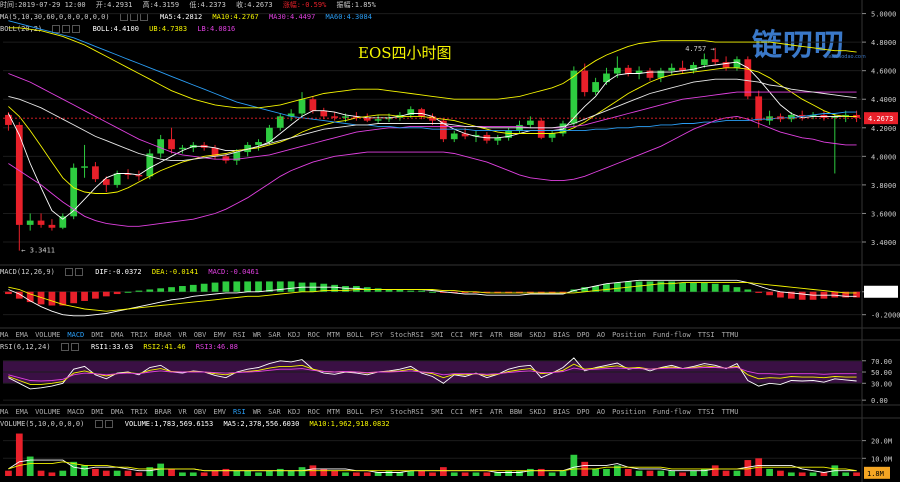  I want to click on boll-controls, so click(67, 29).